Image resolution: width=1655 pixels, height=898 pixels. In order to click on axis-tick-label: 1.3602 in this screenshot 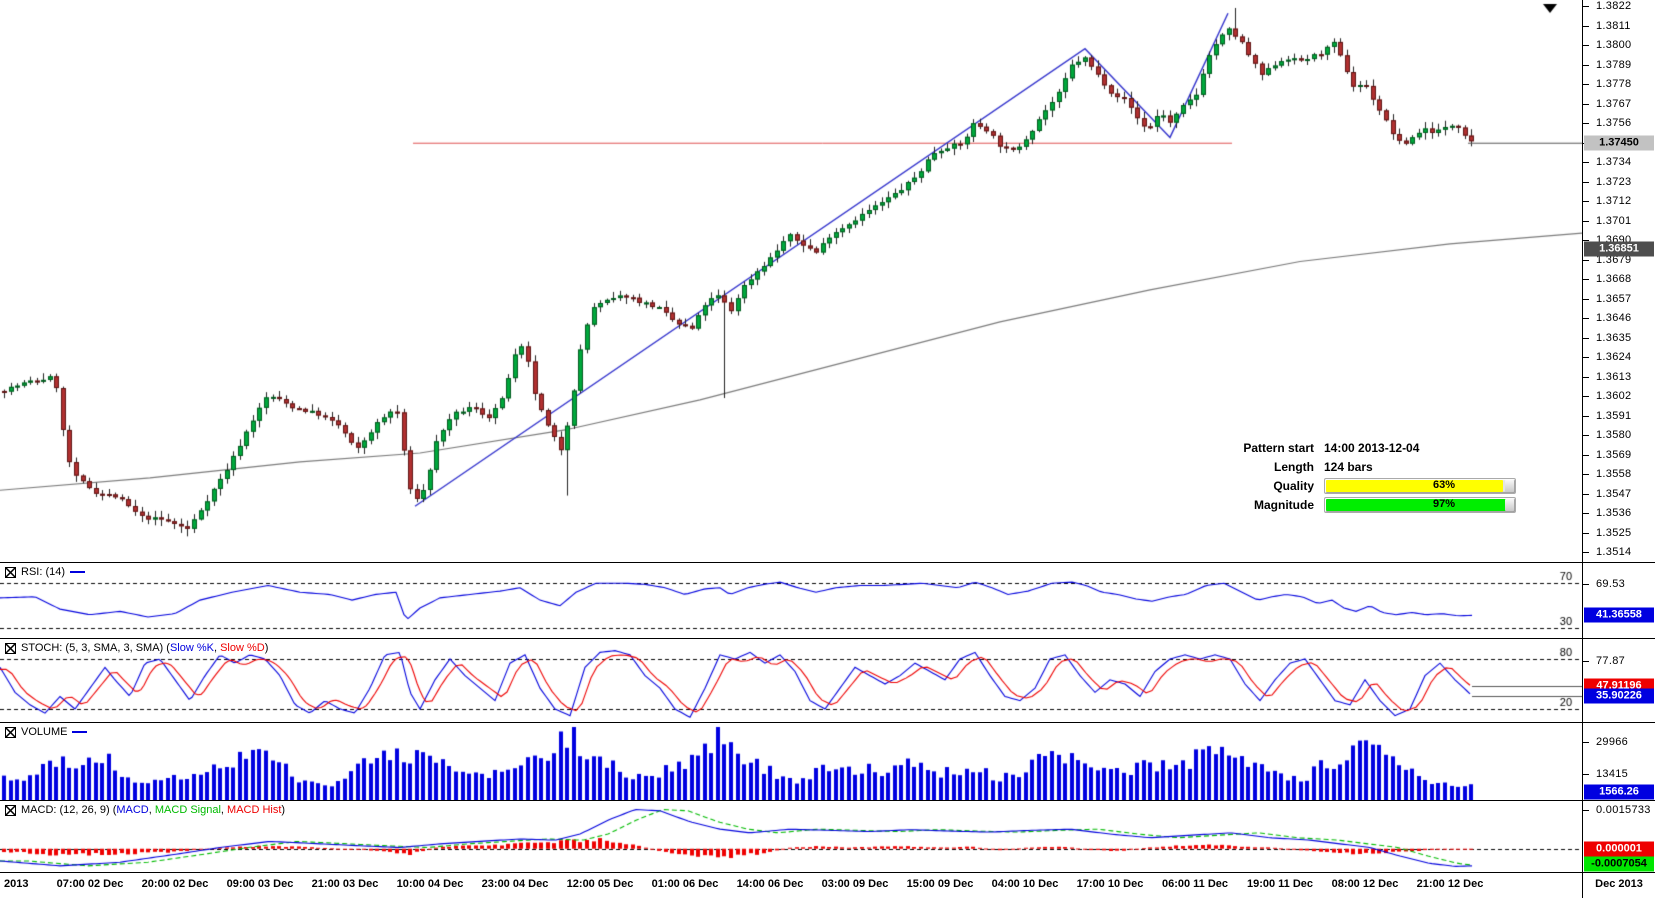, I will do `click(1614, 396)`.